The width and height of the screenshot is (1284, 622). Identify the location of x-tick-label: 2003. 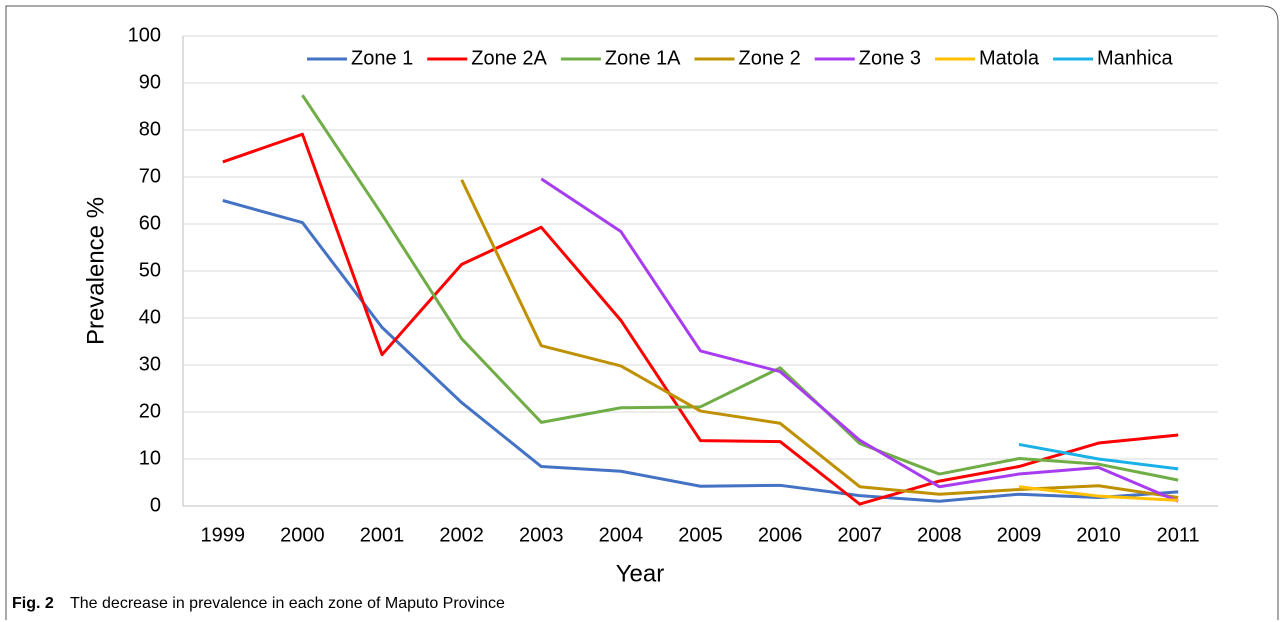
(541, 535).